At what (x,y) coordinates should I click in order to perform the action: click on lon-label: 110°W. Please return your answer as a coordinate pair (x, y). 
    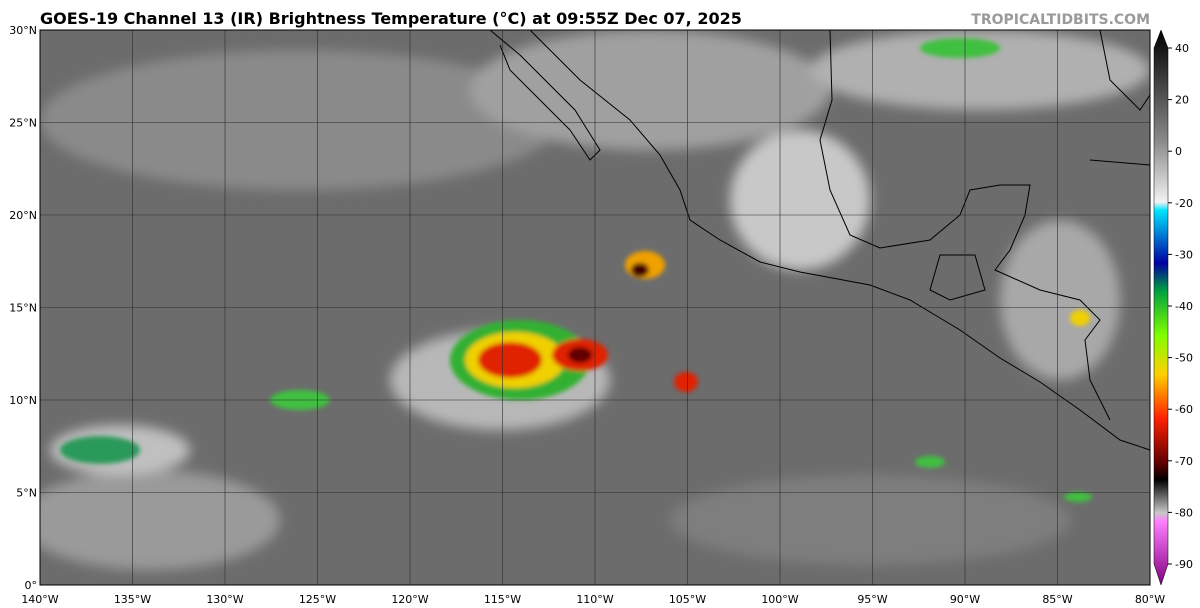
    Looking at the image, I should click on (594, 599).